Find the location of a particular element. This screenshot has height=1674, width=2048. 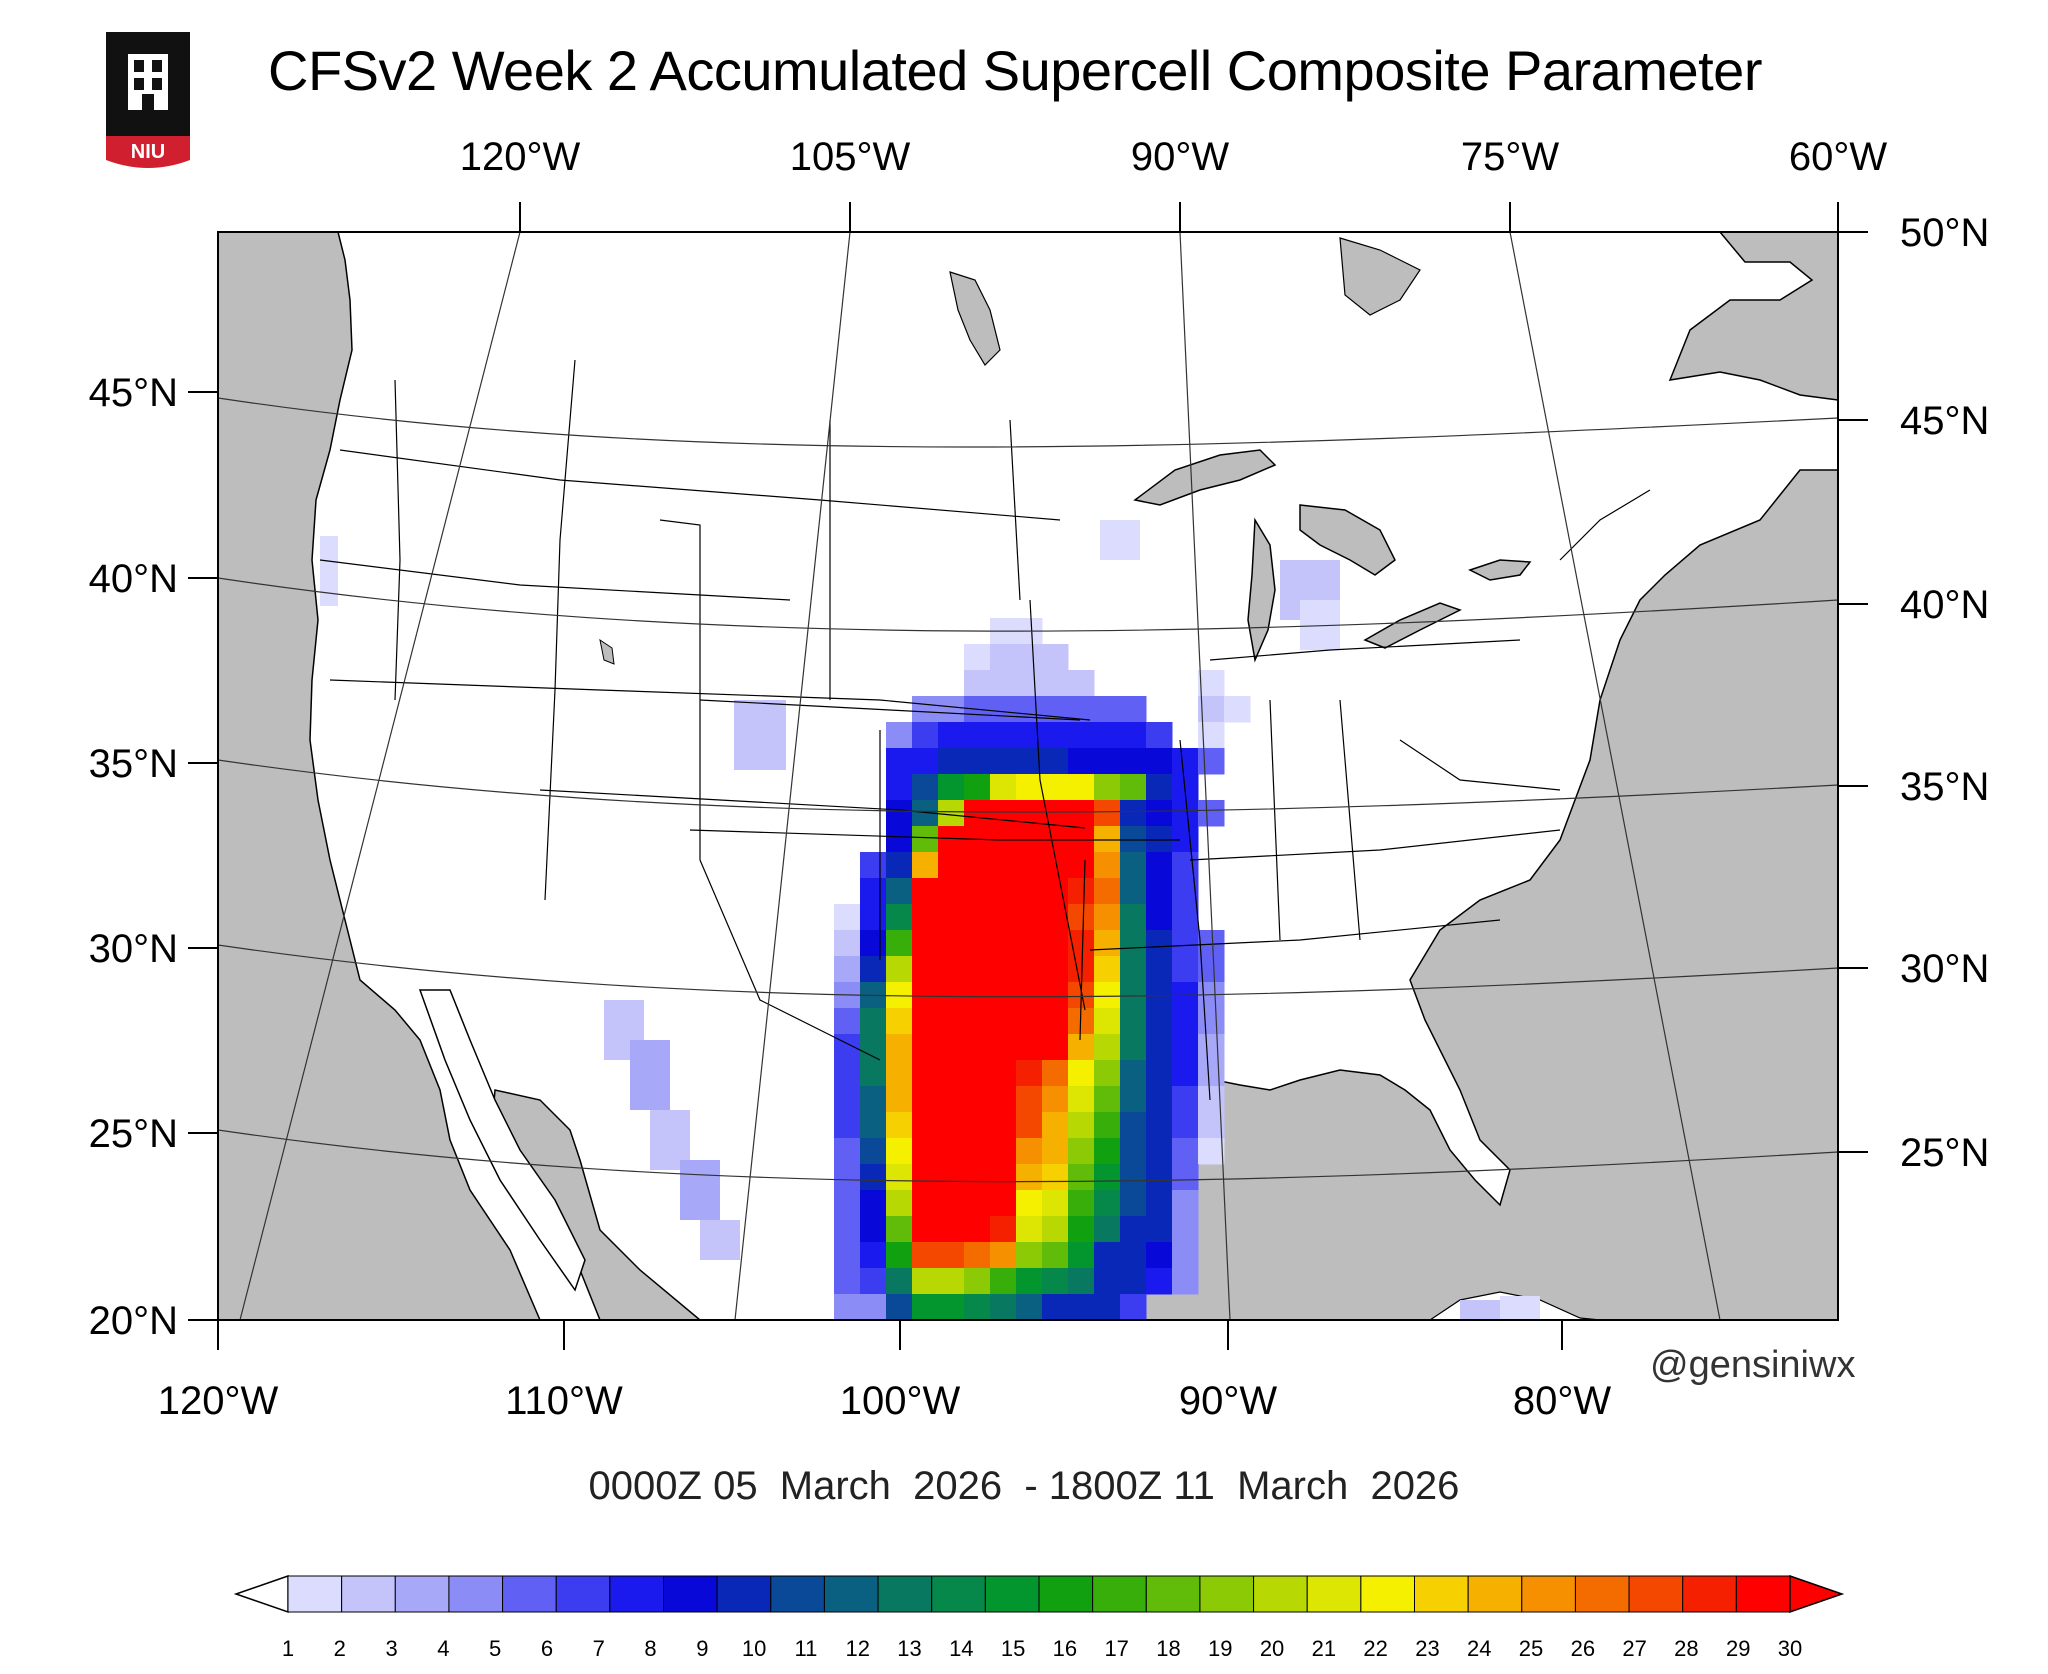

colorbar-tick-label: 8 is located at coordinates (650, 1648).